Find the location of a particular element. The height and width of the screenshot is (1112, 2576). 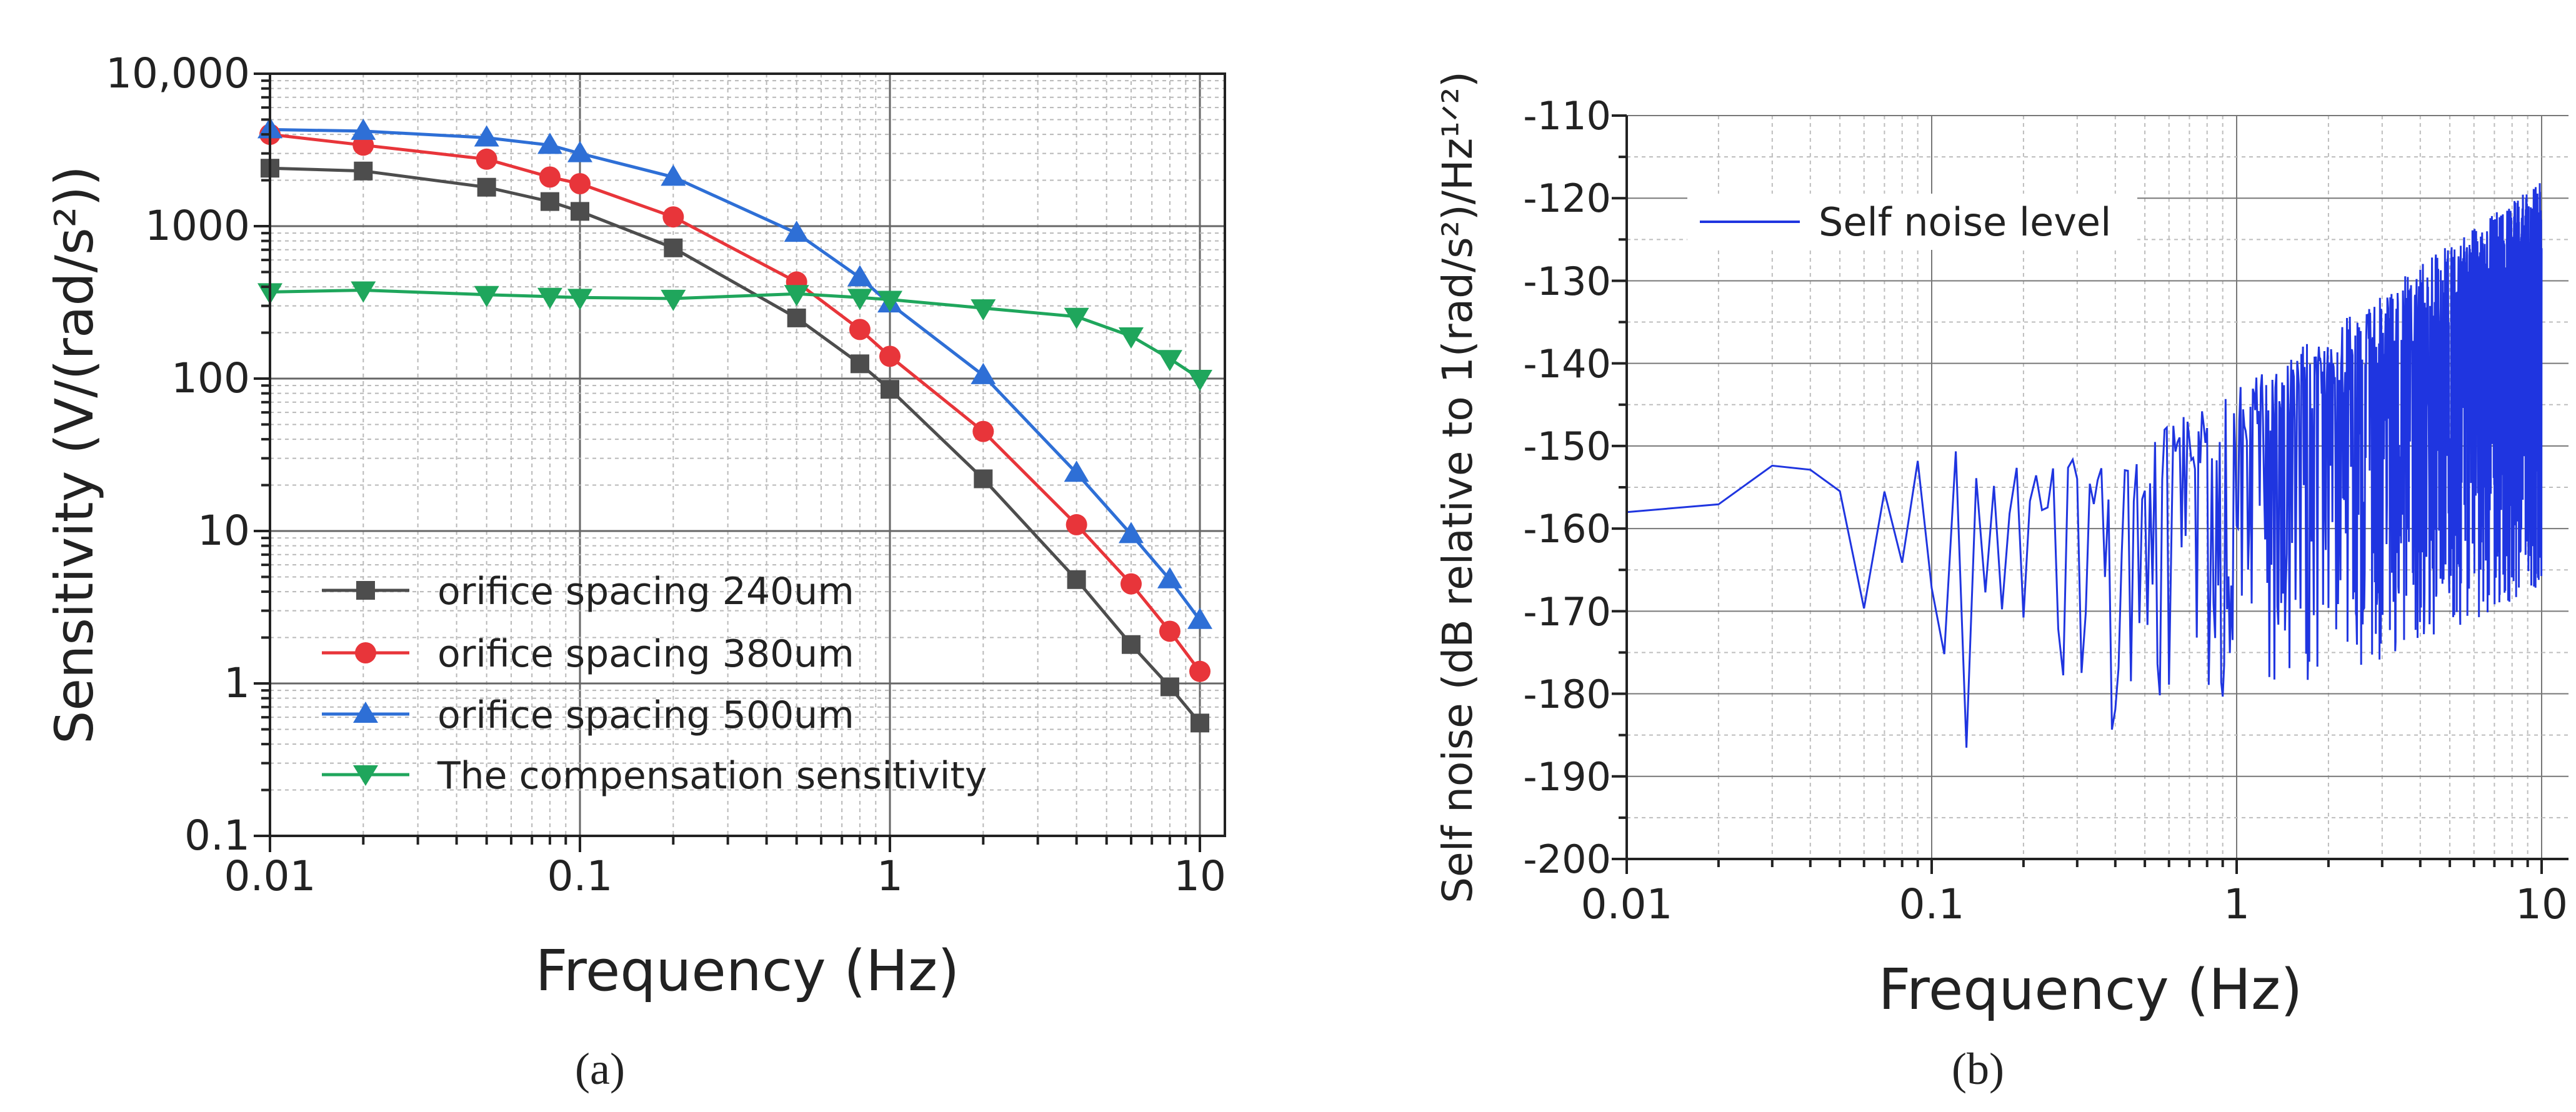

legend-label: orifice spacing 500um is located at coordinates (645, 715).